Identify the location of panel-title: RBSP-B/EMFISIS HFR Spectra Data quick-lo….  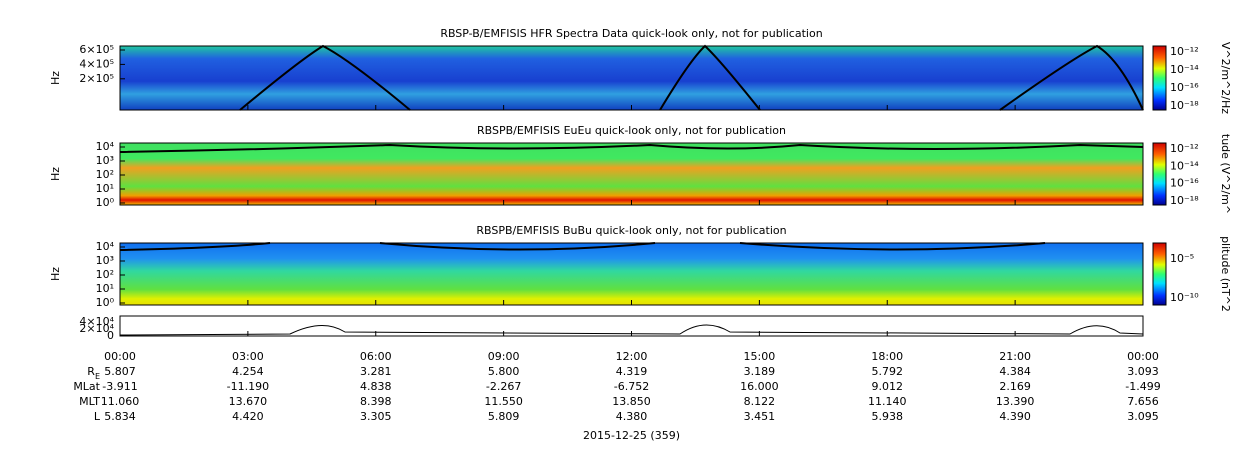
(631, 33).